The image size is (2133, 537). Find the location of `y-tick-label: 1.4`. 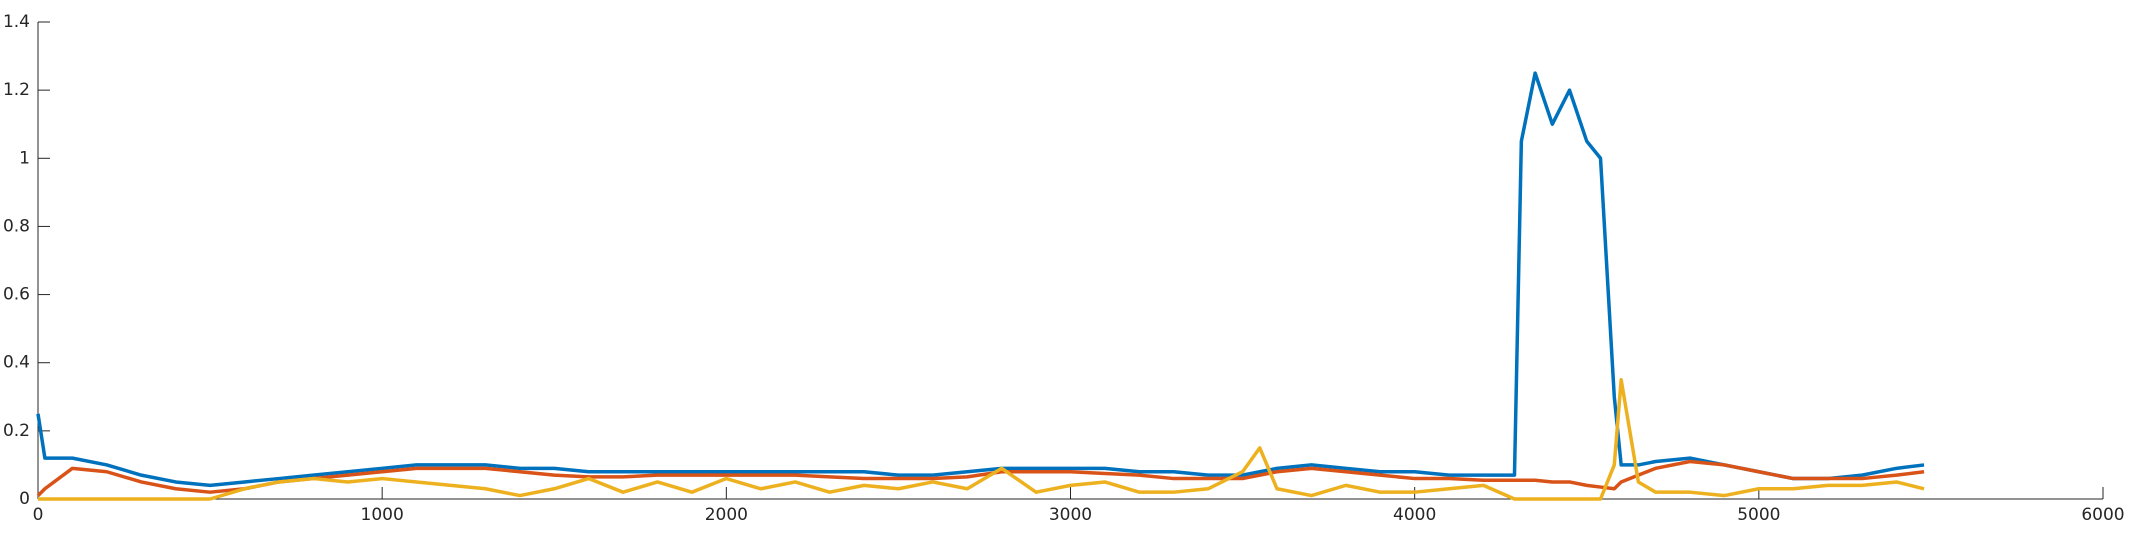

y-tick-label: 1.4 is located at coordinates (16, 22).